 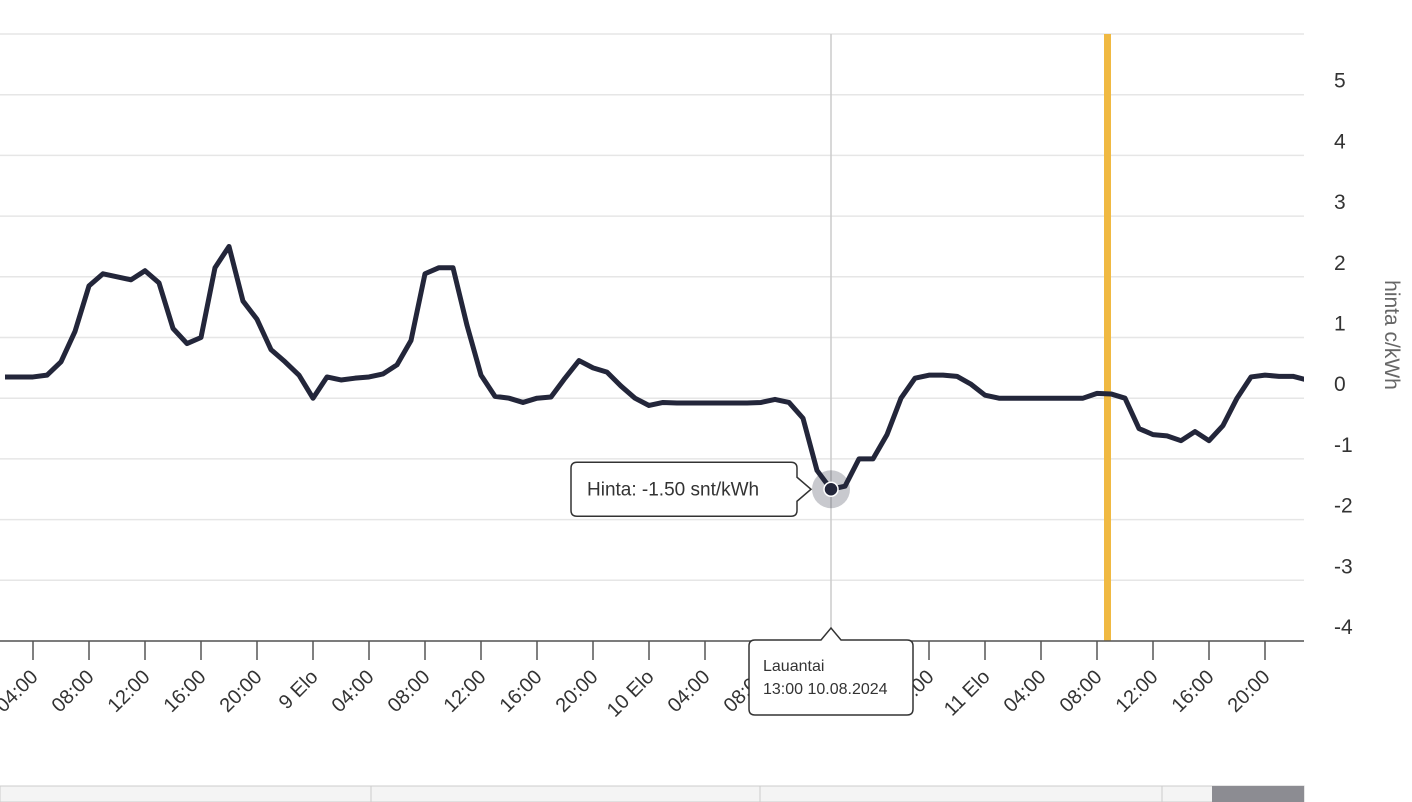 What do you see at coordinates (825, 689) in the screenshot?
I see `date-tooltip-date: 13:00 10.08.2024` at bounding box center [825, 689].